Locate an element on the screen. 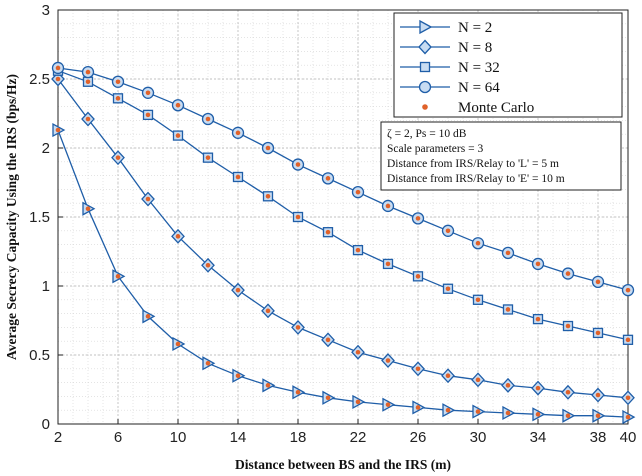 This screenshot has height=476, width=642. x-axis-label: Distance between BS and the IRS (m) is located at coordinates (343, 464).